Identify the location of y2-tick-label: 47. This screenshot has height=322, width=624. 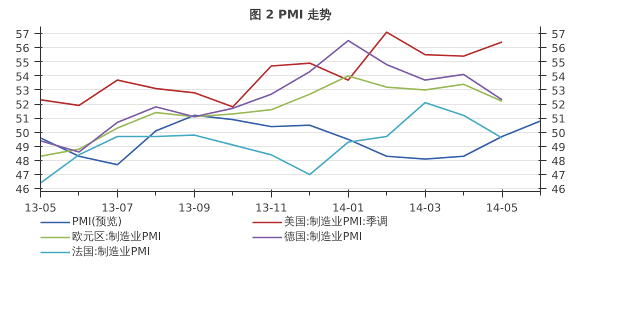
(559, 175).